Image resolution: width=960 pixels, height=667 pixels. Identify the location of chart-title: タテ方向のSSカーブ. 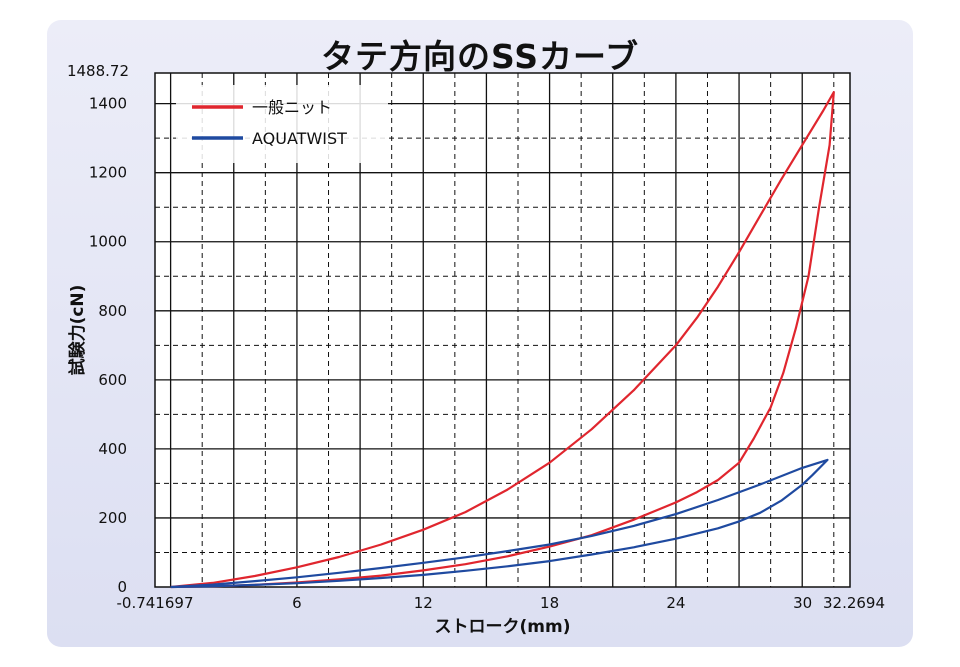
(480, 56).